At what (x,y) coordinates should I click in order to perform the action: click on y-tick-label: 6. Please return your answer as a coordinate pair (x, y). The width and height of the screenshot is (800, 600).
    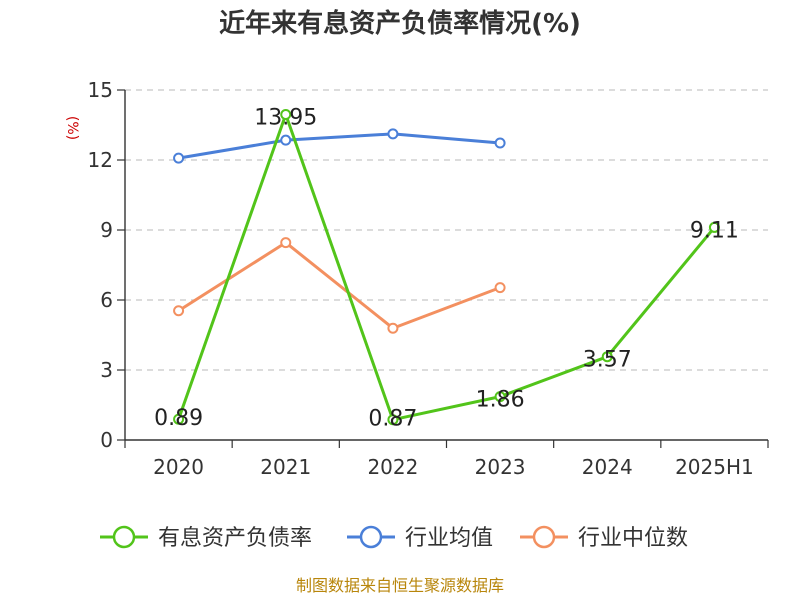
    Looking at the image, I should click on (106, 300).